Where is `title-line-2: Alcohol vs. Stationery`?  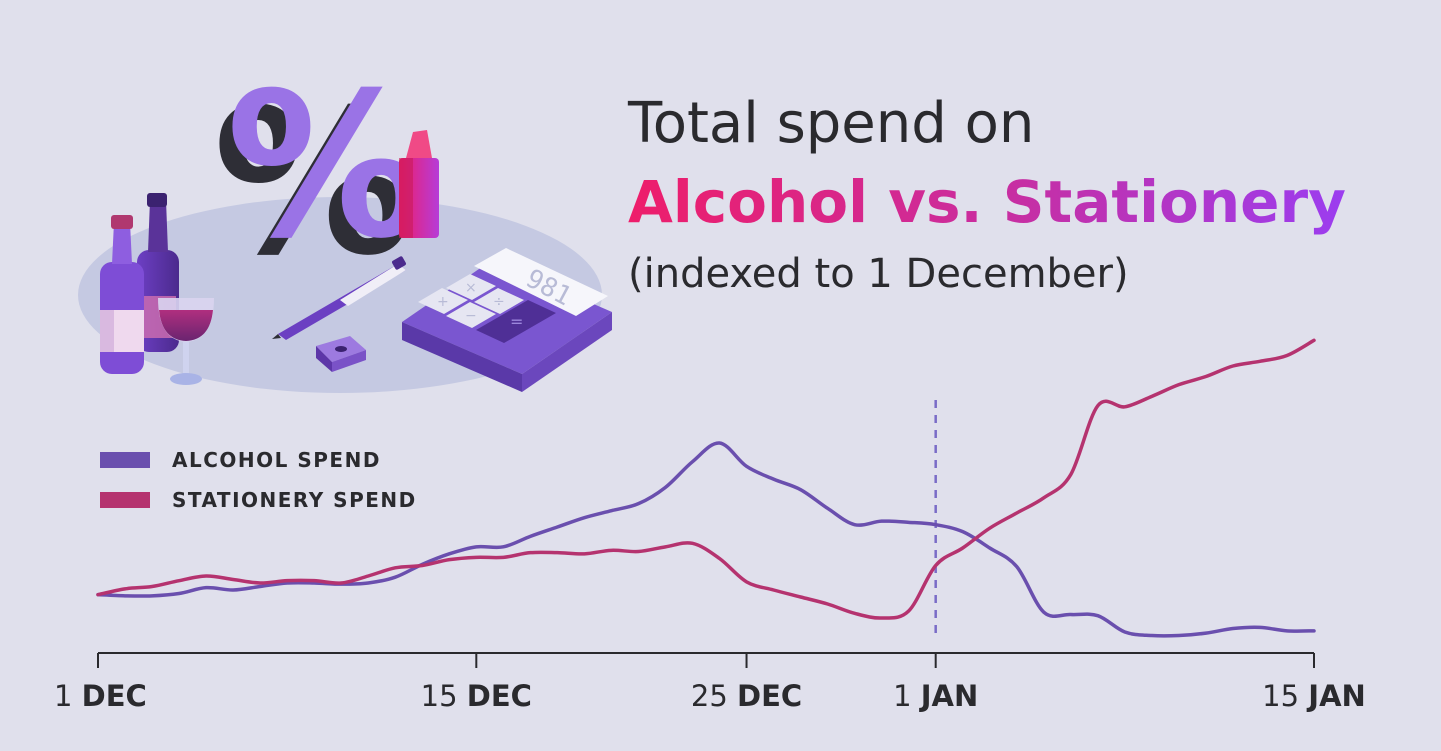
title-line-2: Alcohol vs. Stationery is located at coordinates (987, 202).